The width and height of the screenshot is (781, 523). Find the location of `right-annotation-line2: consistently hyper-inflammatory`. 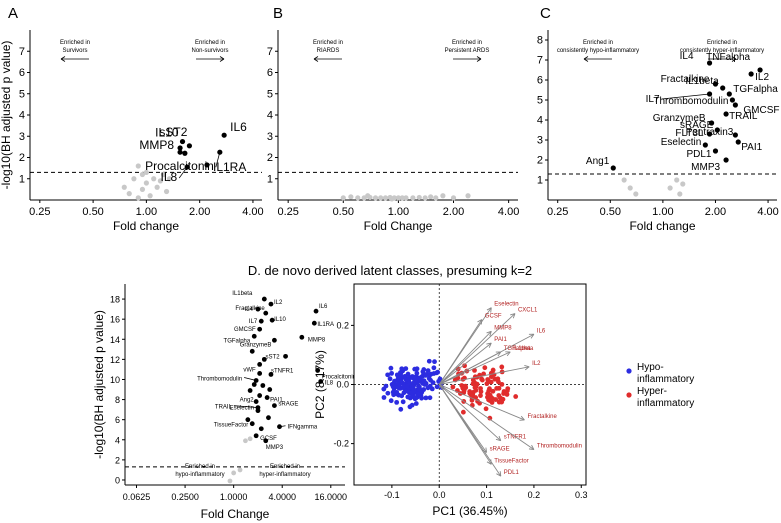

right-annotation-line2: consistently hyper-inflammatory is located at coordinates (722, 51).